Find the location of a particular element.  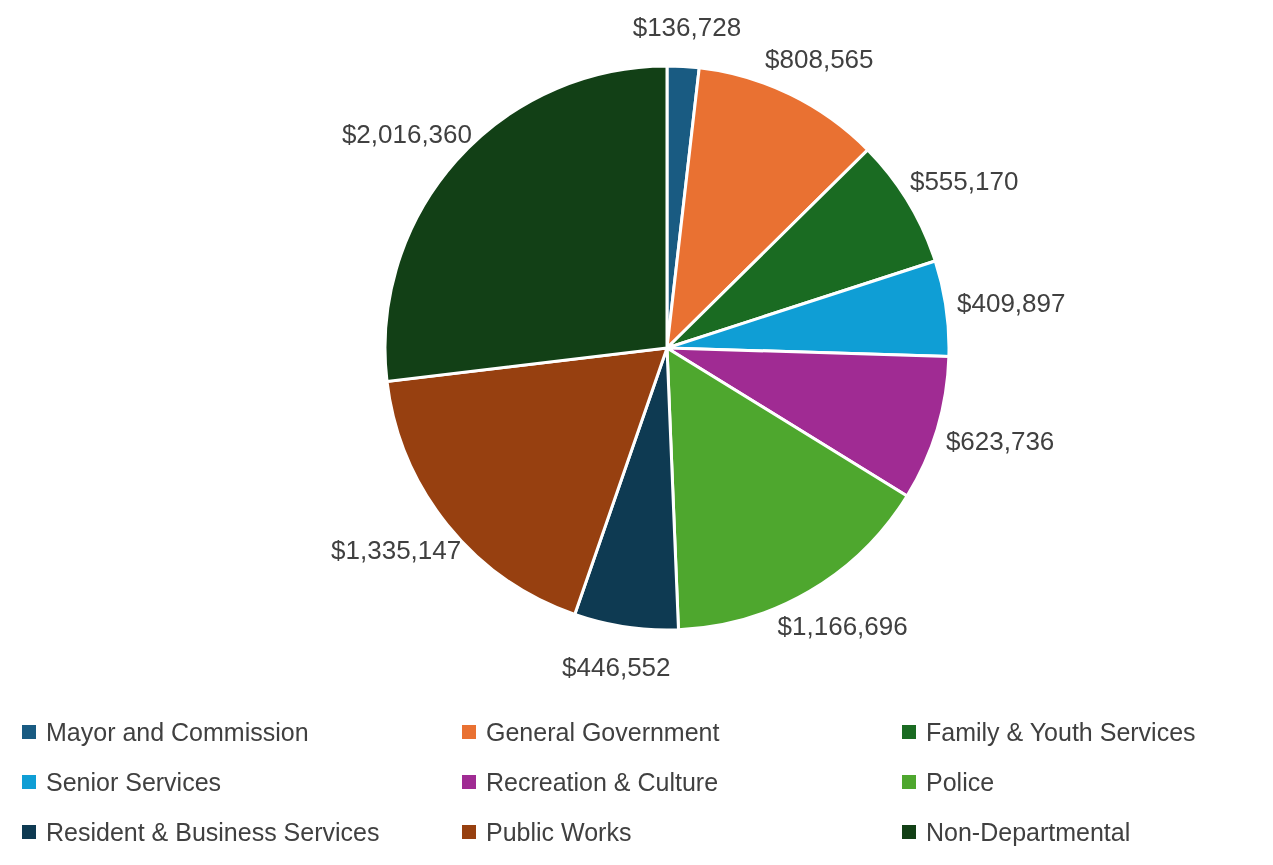

data-label: $808,565 is located at coordinates (819, 58).